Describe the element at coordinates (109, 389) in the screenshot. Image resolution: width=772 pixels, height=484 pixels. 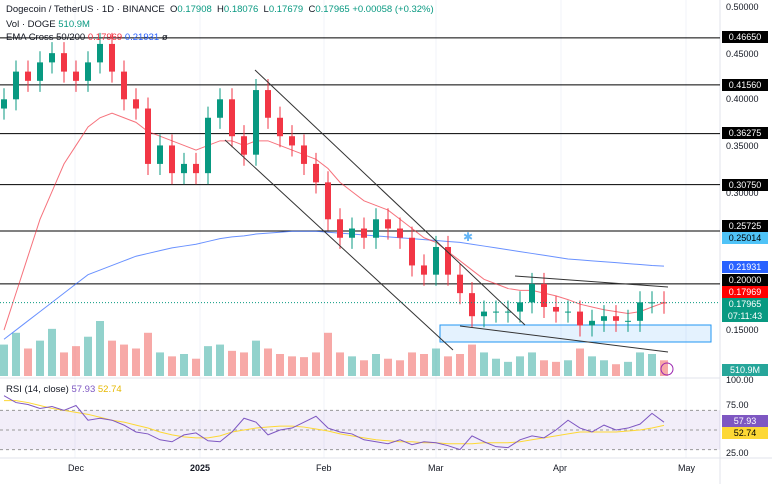
I see `rsi-ma-value: 52.74` at that location.